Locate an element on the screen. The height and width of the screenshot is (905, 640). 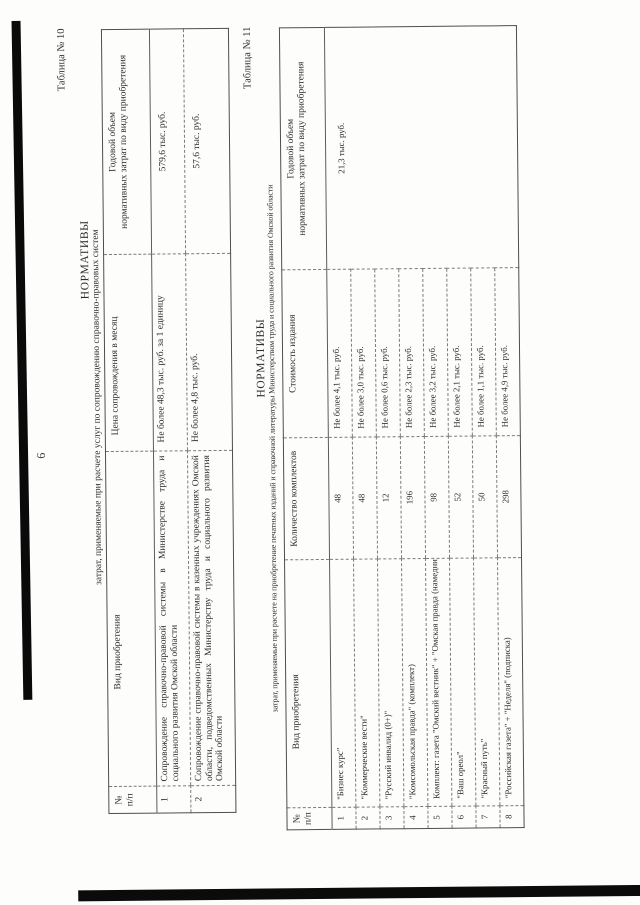
cell-qty: 50 is located at coordinates (485, 497).